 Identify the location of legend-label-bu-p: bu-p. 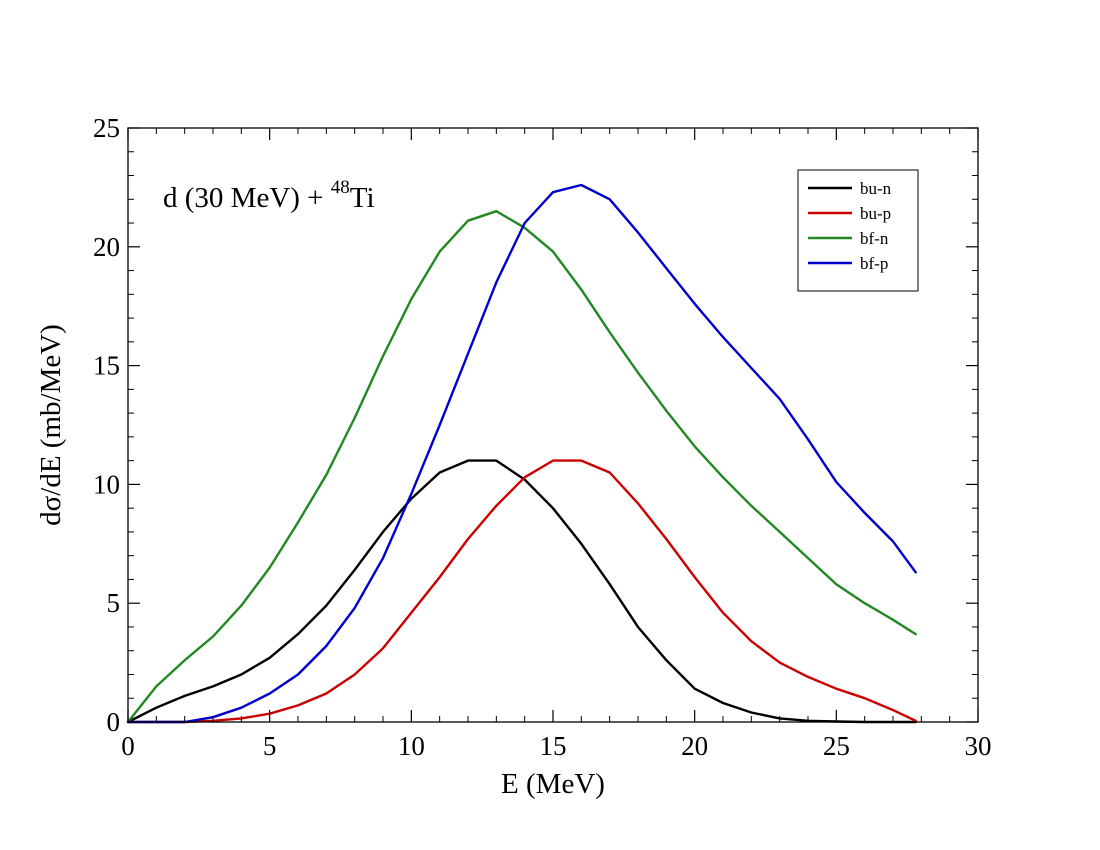
(875, 213).